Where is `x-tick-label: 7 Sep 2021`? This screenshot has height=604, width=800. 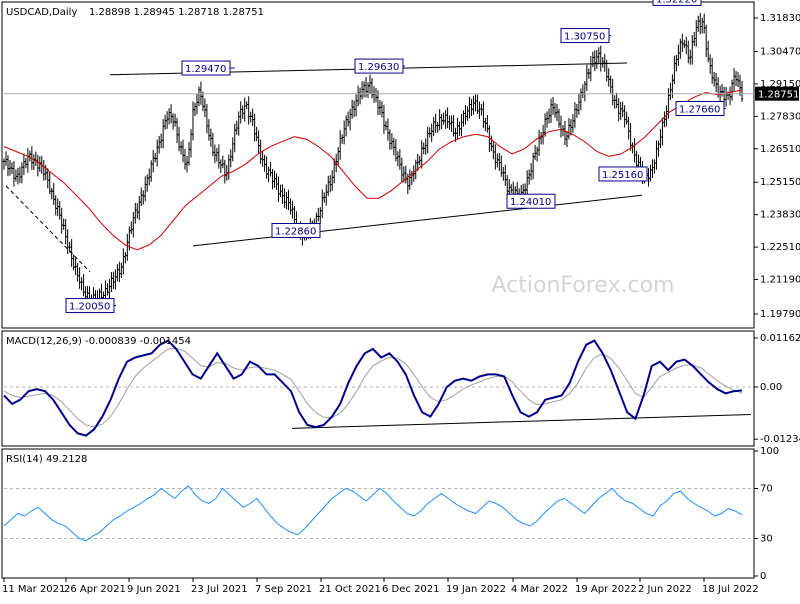 x-tick-label: 7 Sep 2021 is located at coordinates (283, 589).